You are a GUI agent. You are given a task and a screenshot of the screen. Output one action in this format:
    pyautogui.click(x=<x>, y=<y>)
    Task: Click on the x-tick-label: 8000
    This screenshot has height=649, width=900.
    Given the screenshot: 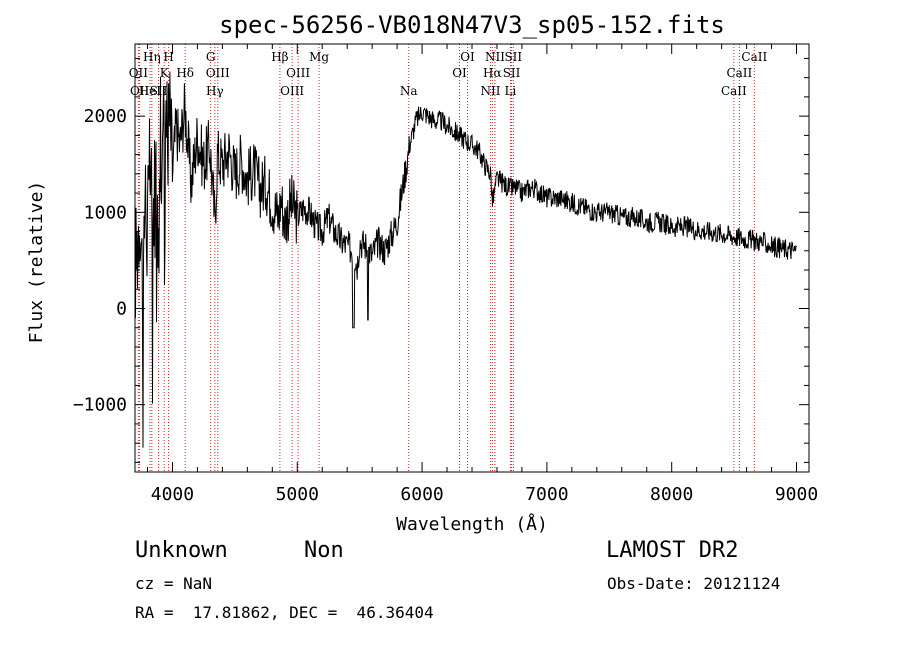 What is the action you would take?
    pyautogui.click(x=671, y=494)
    